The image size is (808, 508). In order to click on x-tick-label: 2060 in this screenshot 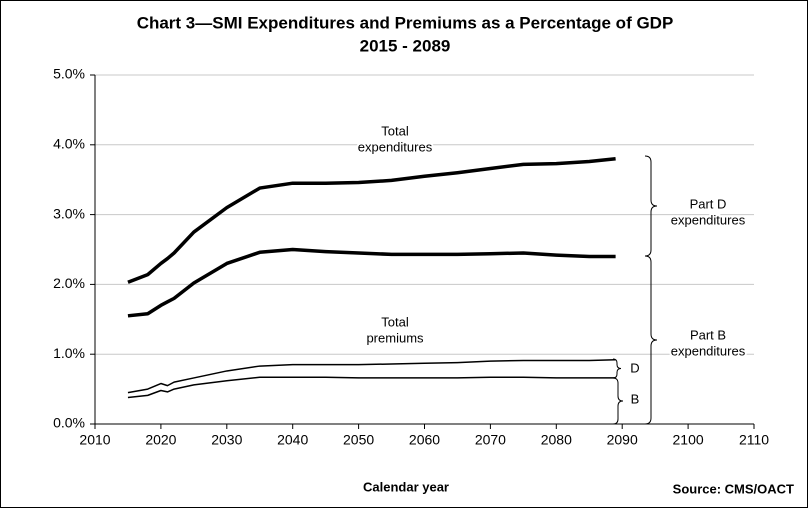, I will do `click(424, 440)`.